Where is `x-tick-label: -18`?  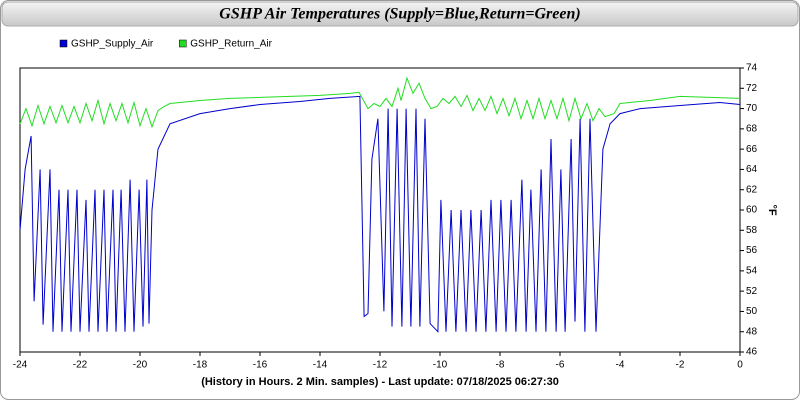 x-tick-label: -18 is located at coordinates (200, 365).